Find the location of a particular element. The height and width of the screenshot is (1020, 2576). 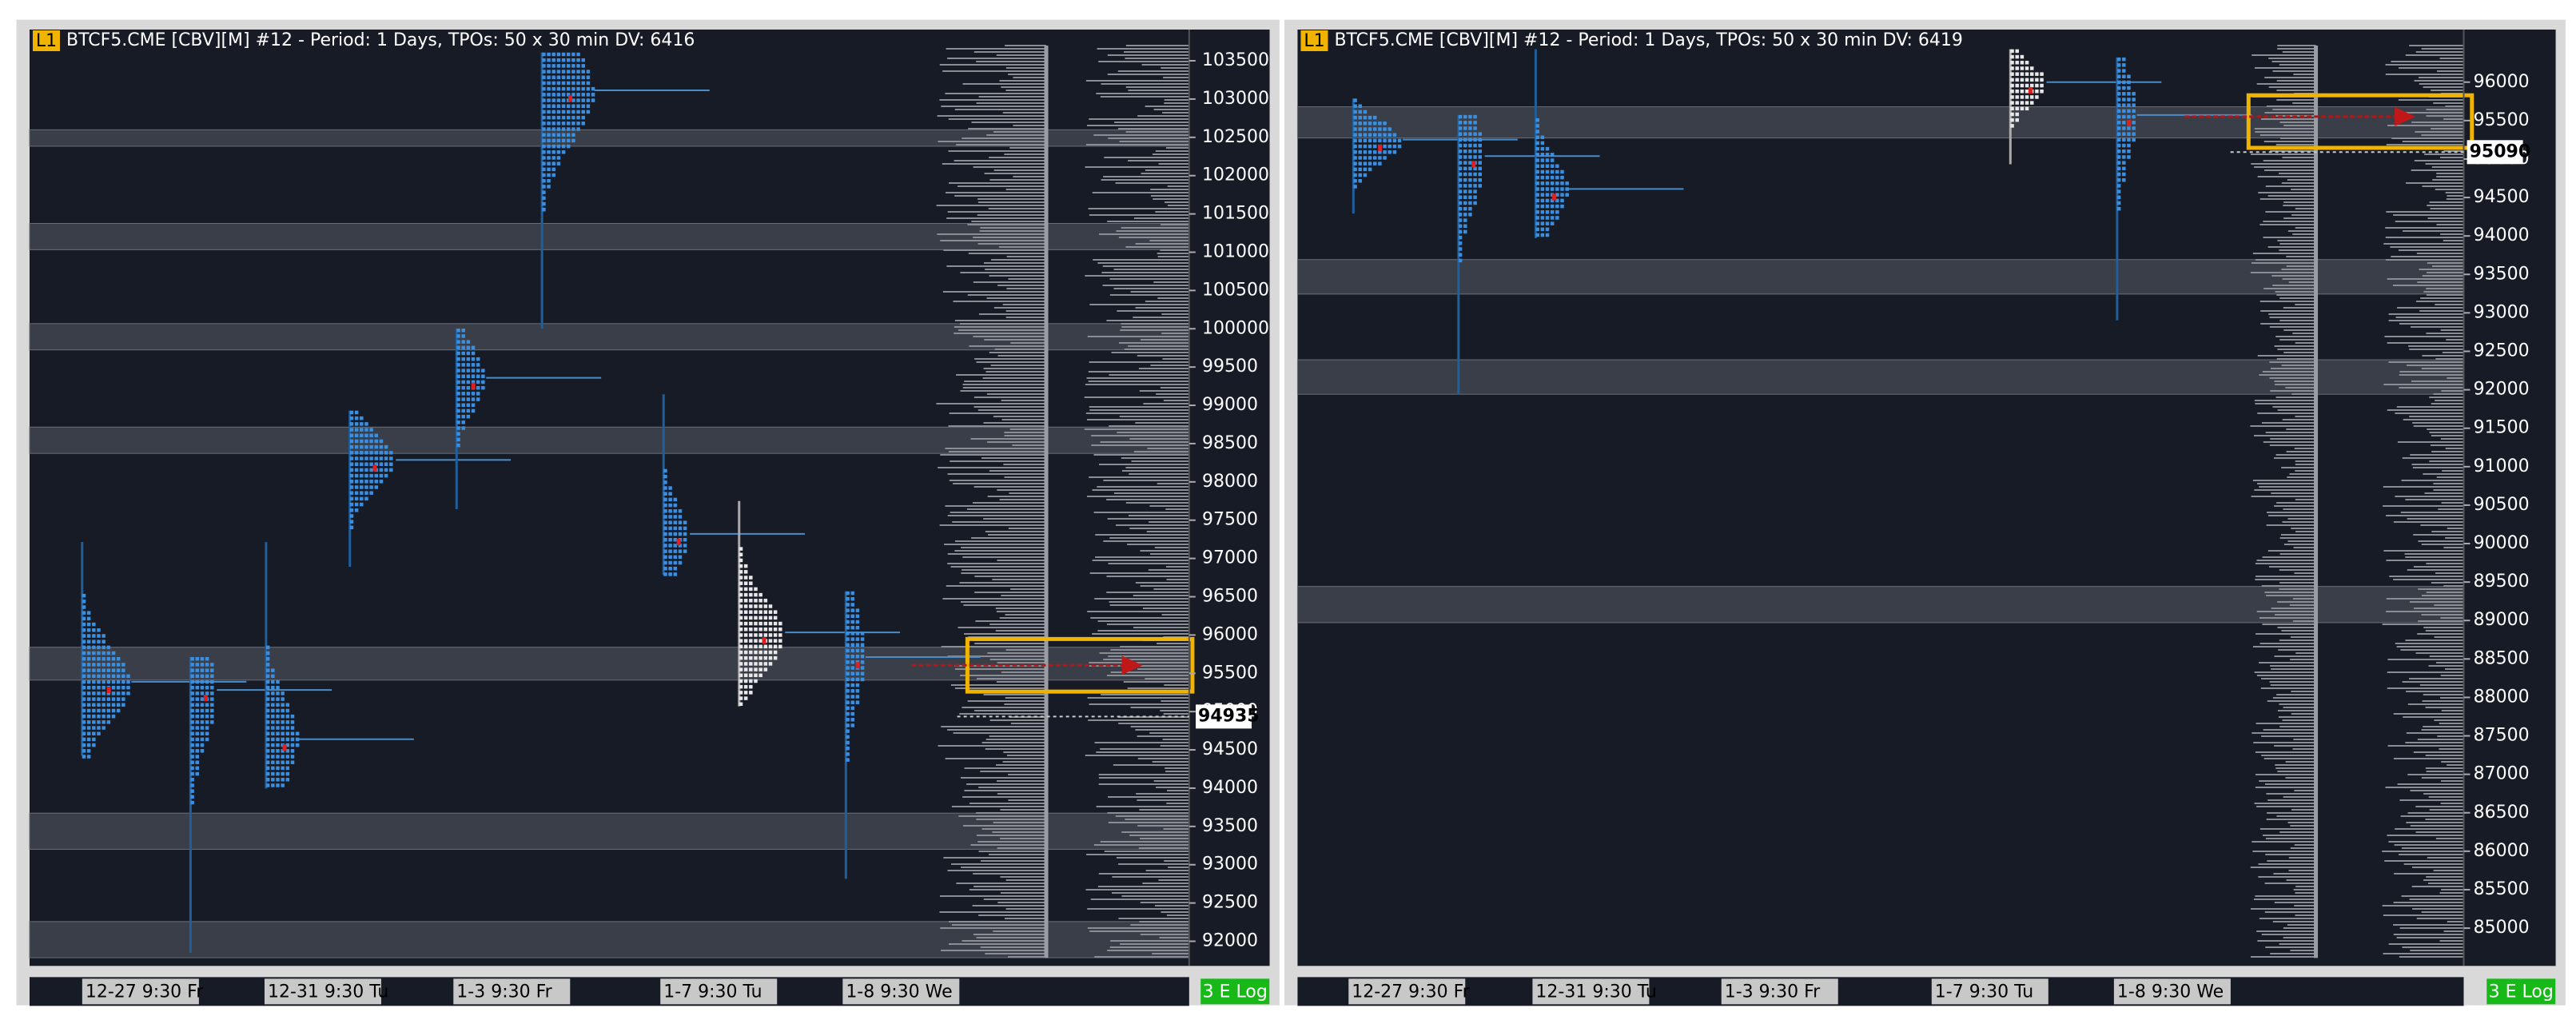

y-tick-label: 95500 is located at coordinates (2502, 120).